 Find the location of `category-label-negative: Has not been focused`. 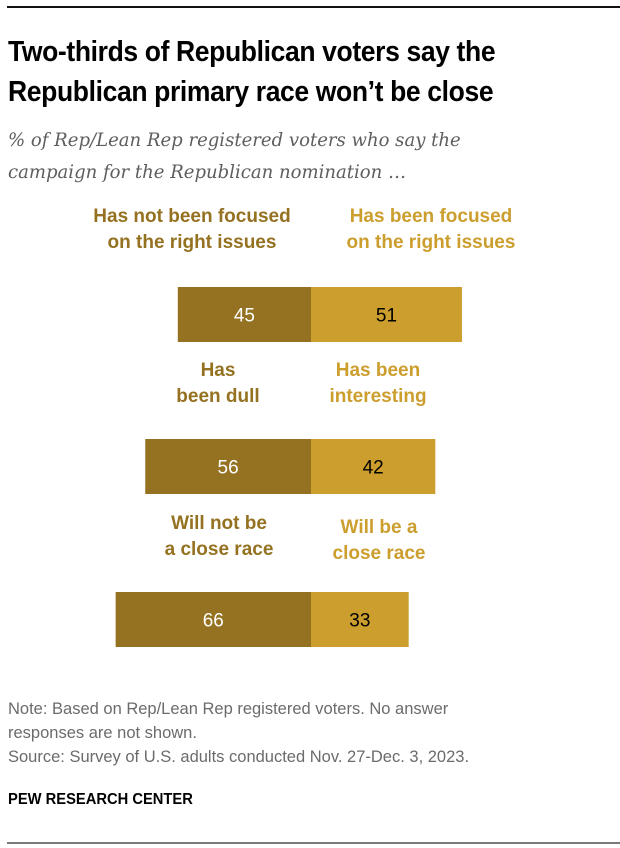

category-label-negative: Has not been focused is located at coordinates (191, 216).